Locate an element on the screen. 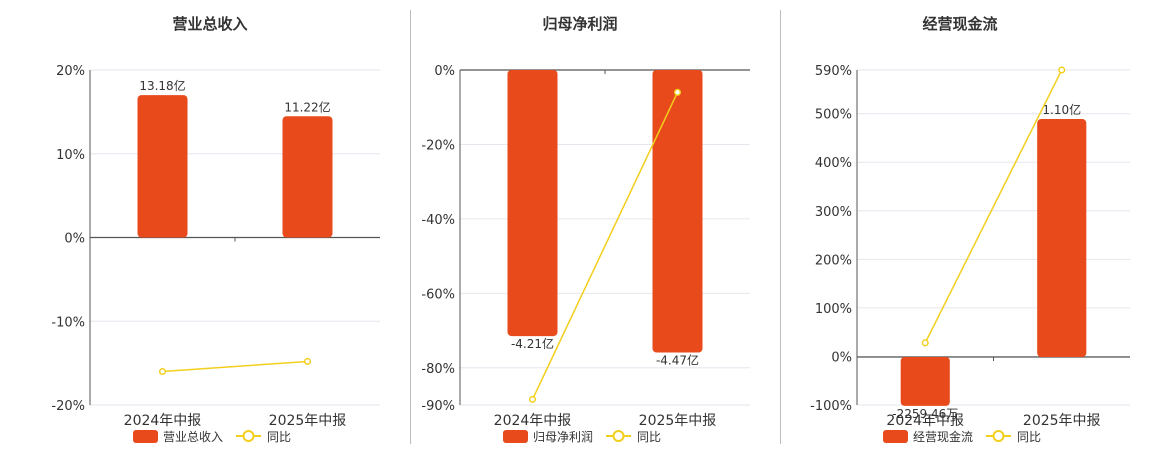  chart-title: 经营现金流 is located at coordinates (959, 24).